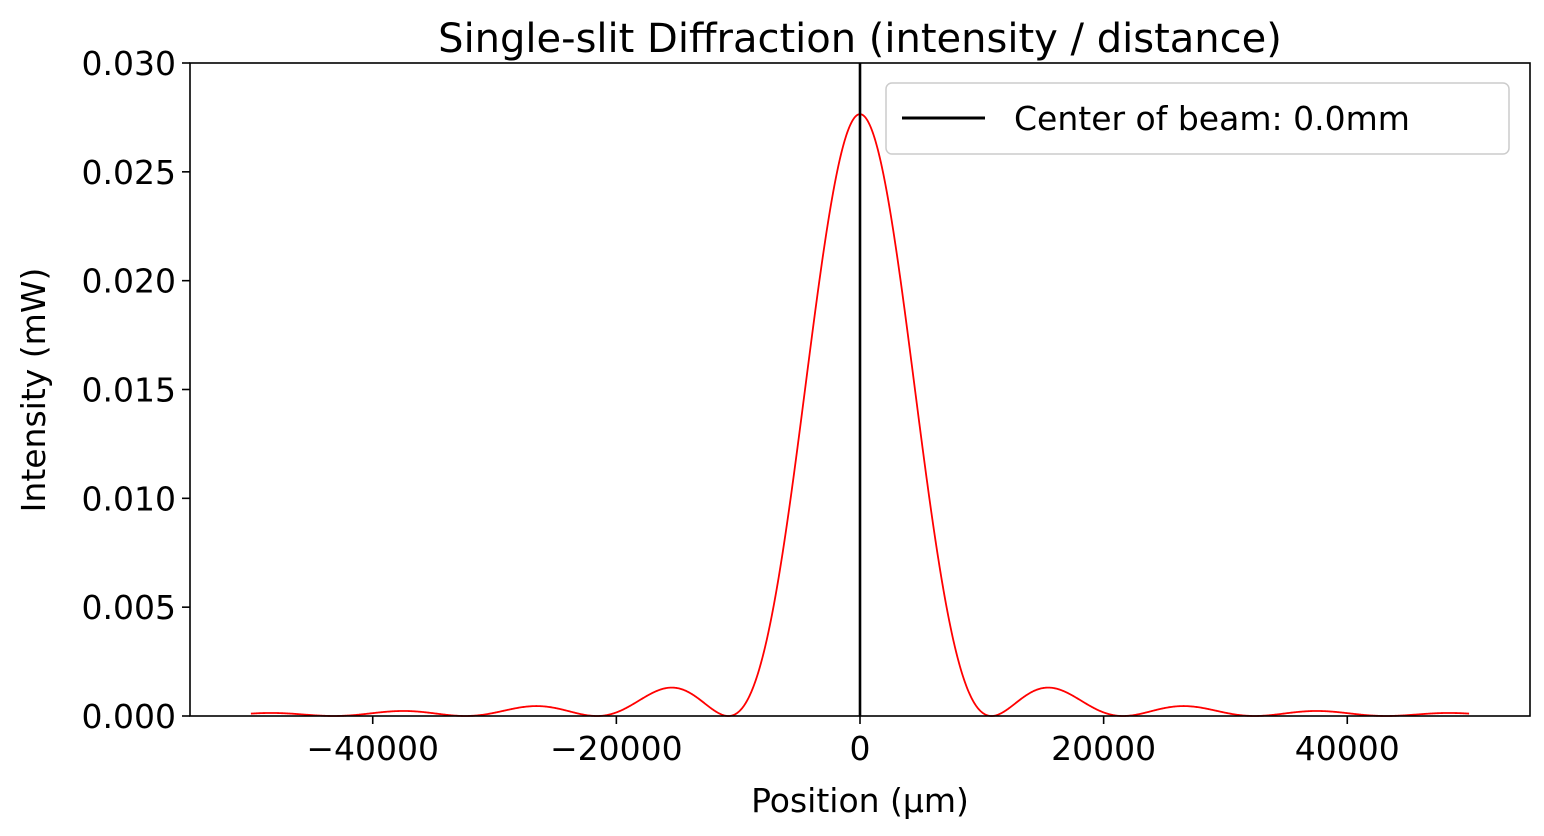 The height and width of the screenshot is (836, 1544). I want to click on x-tick-label: −20000, so click(616, 748).